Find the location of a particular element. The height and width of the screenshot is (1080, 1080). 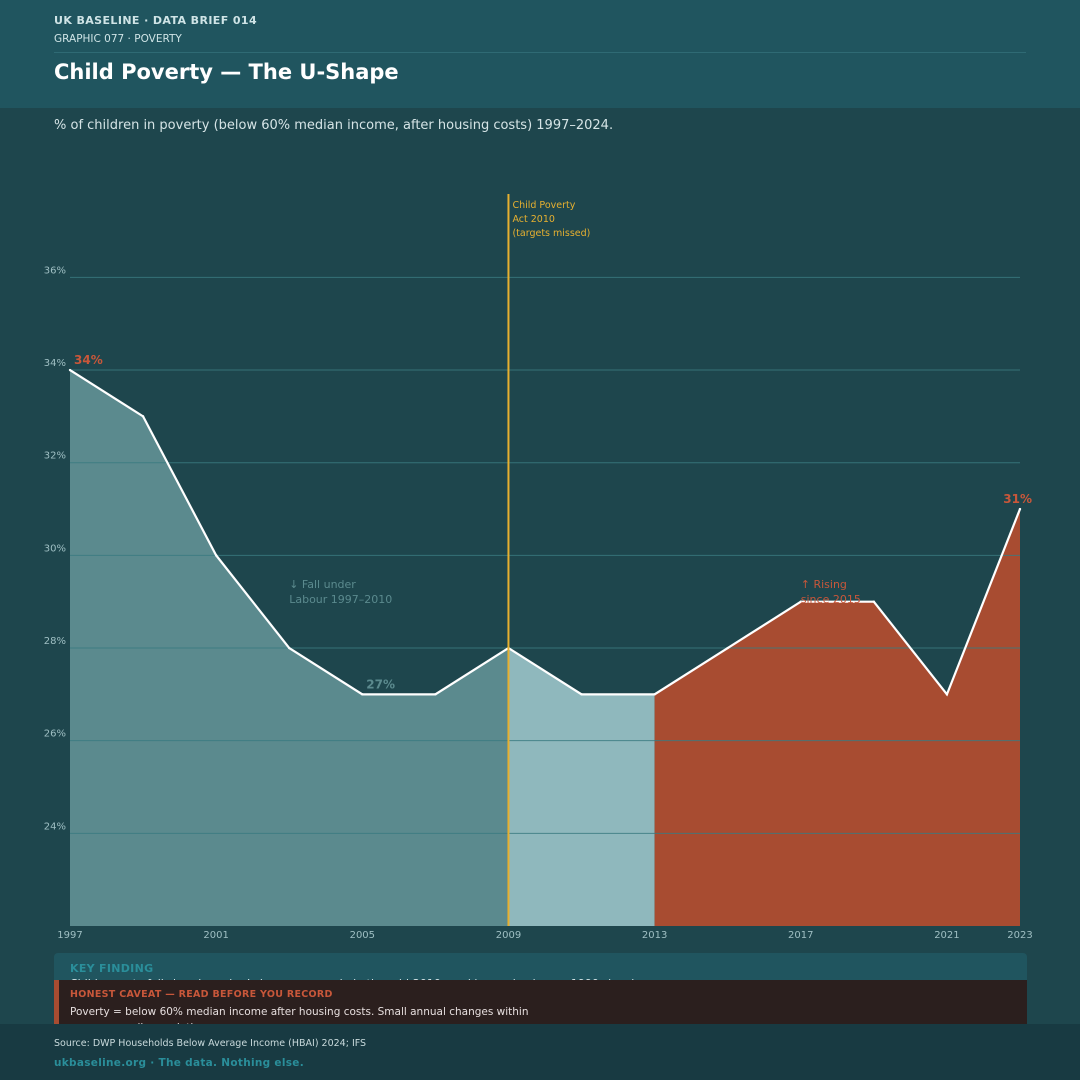

annotation-fall: Labour 1997–2010 is located at coordinates (340, 599).